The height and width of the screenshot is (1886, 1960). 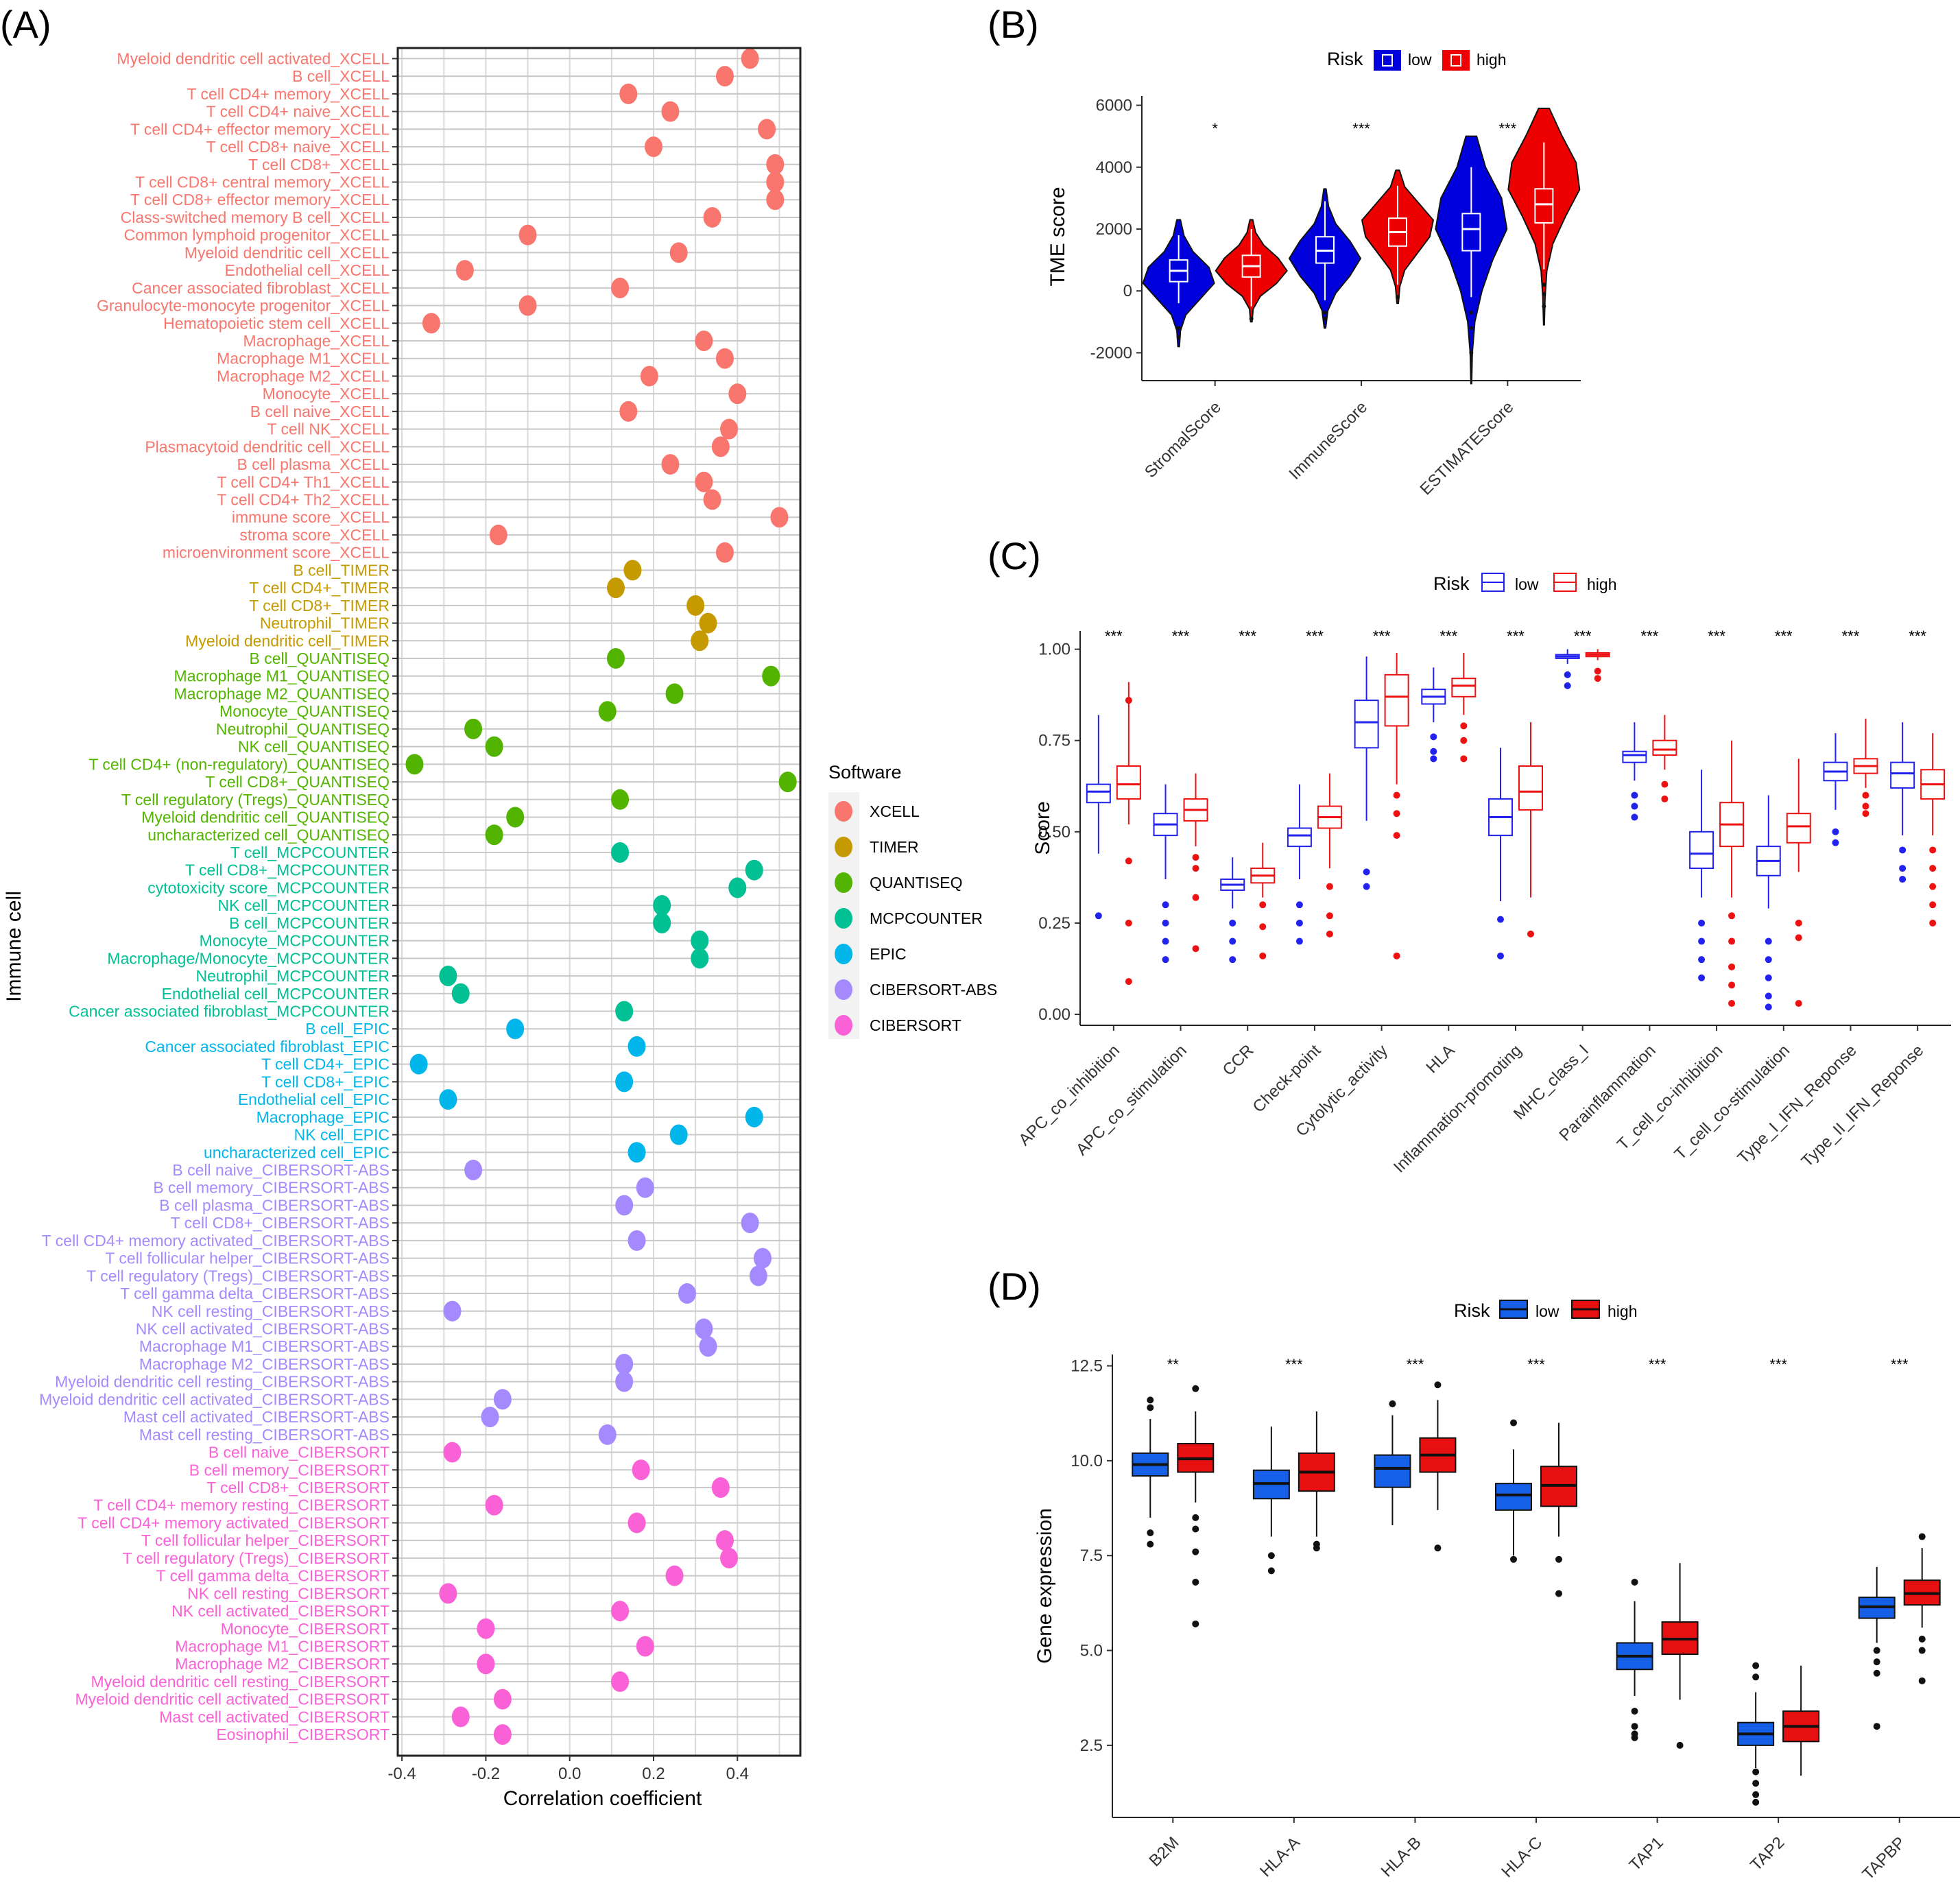 What do you see at coordinates (1054, 923) in the screenshot?
I see `tick-label-y: 0.25` at bounding box center [1054, 923].